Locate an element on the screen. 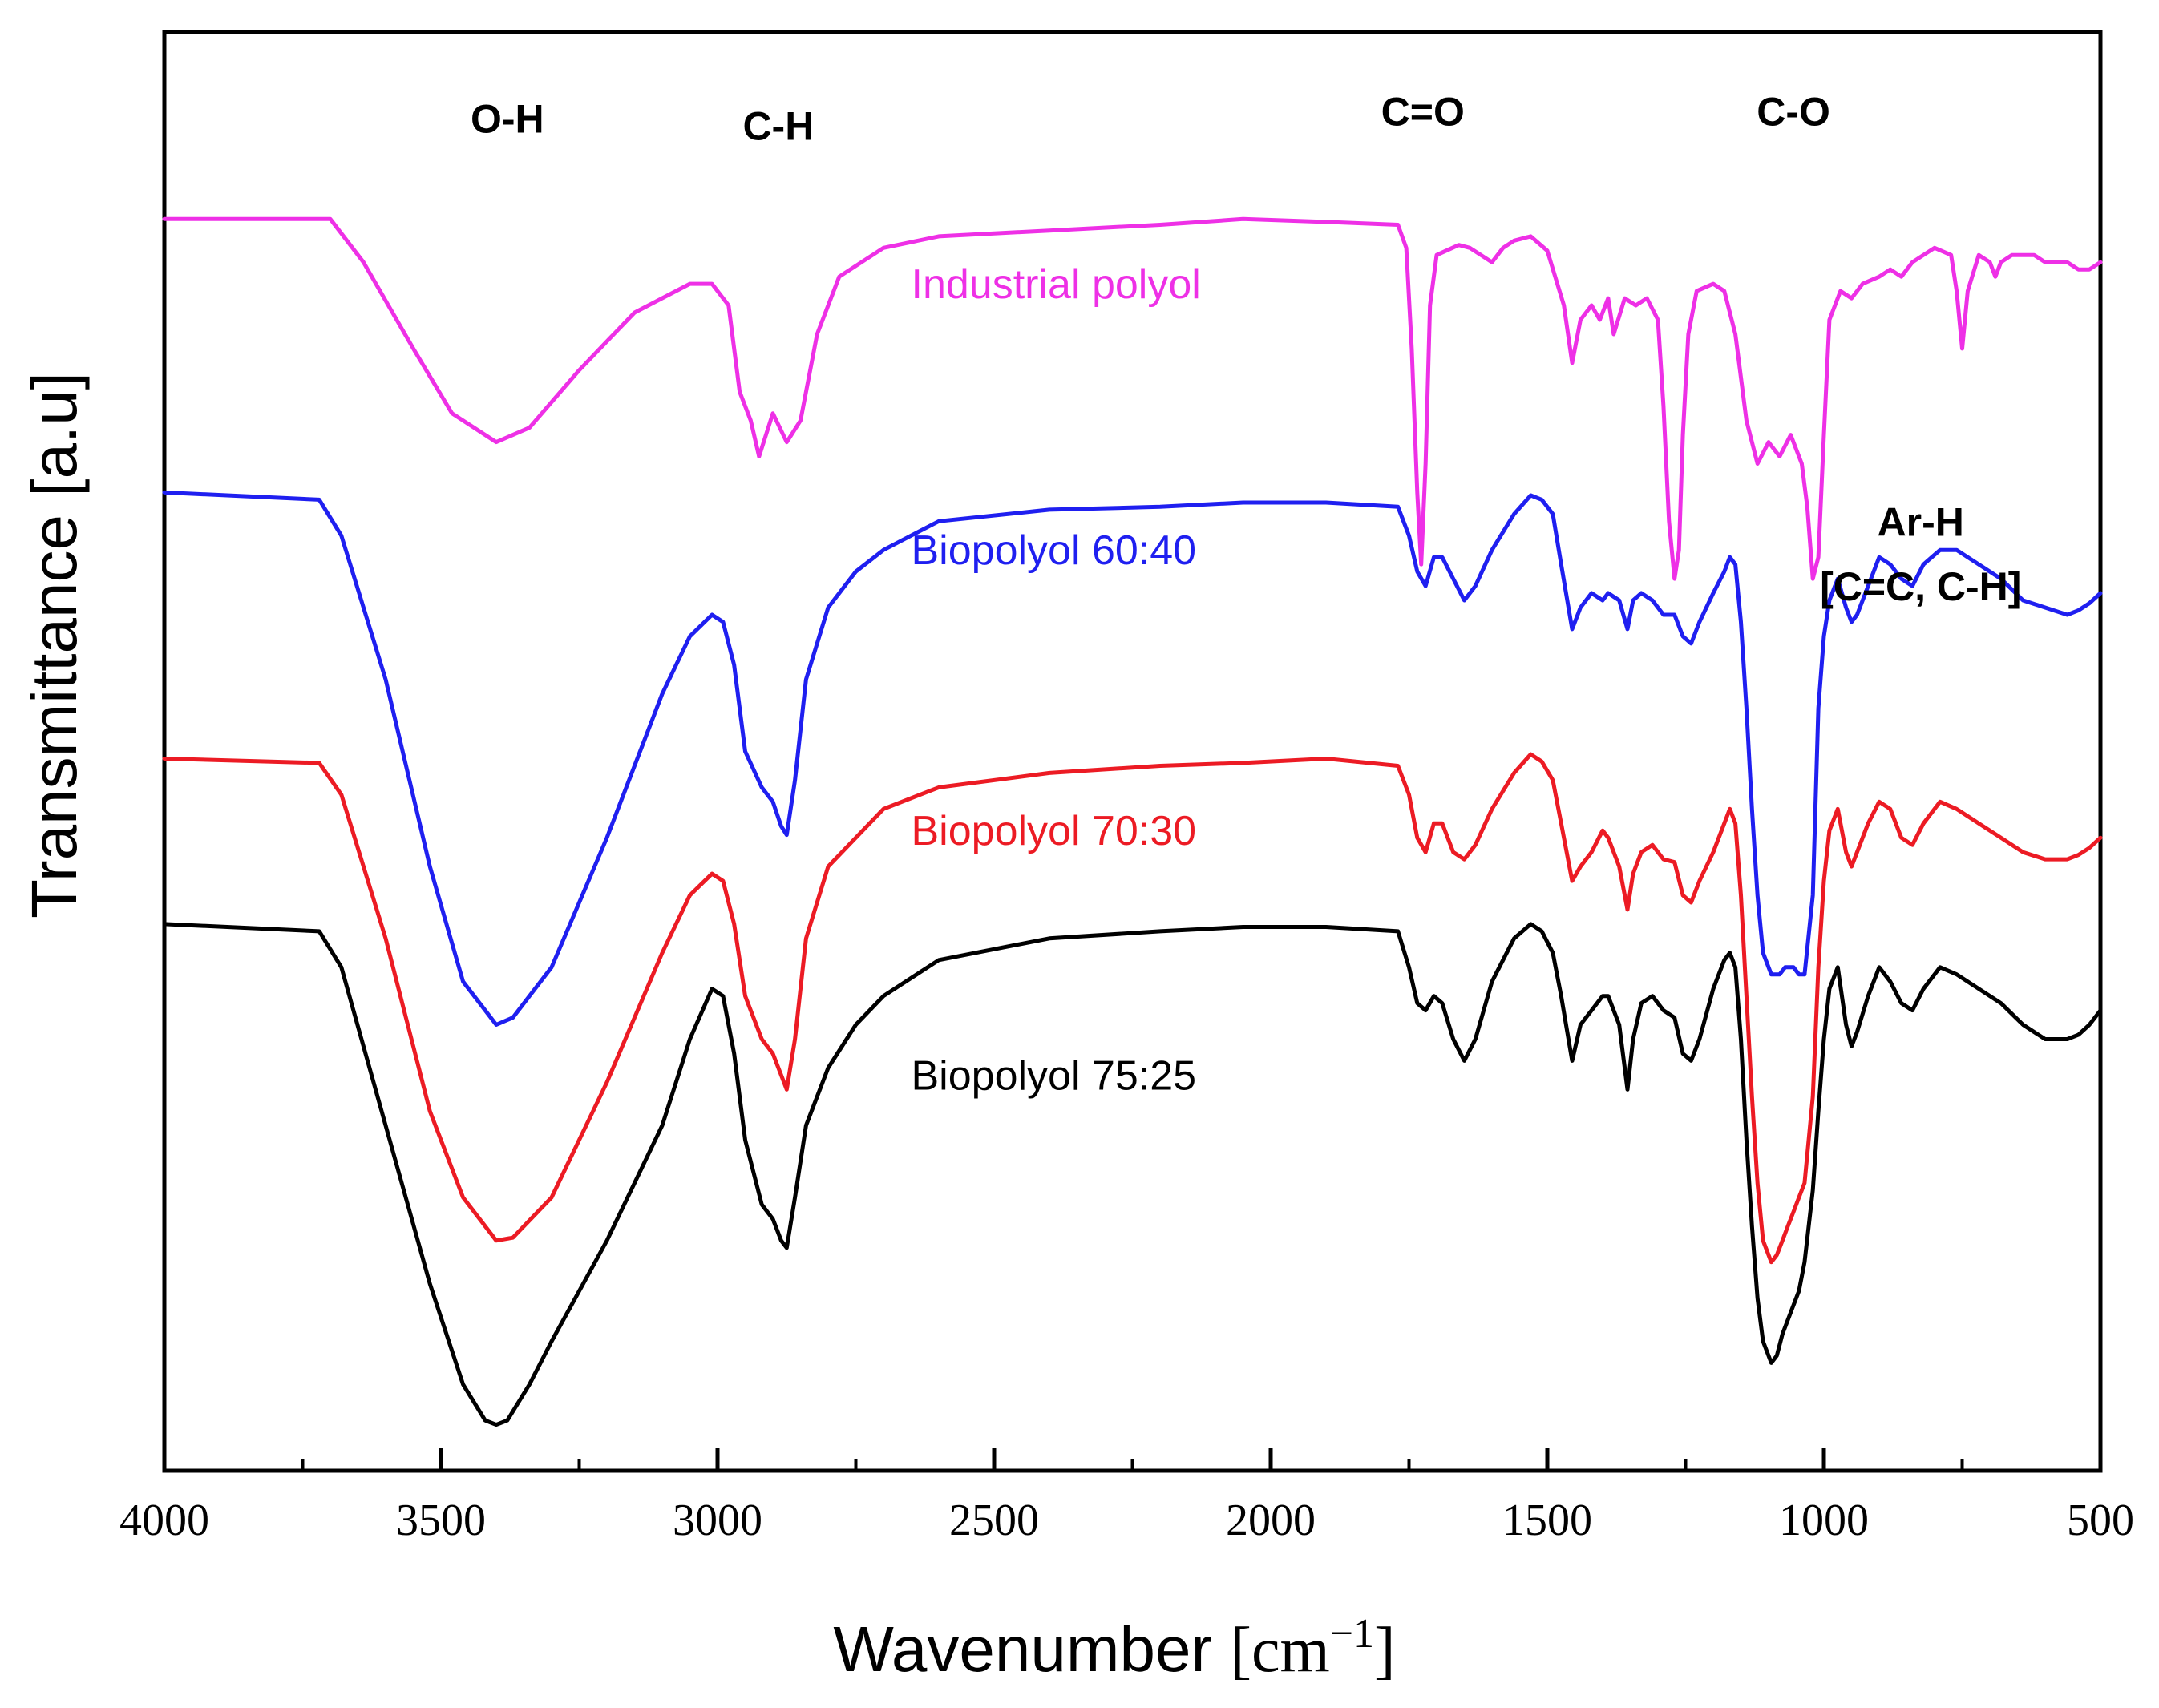 The width and height of the screenshot is (2159, 1708). band-label-ch: C-H is located at coordinates (778, 126).